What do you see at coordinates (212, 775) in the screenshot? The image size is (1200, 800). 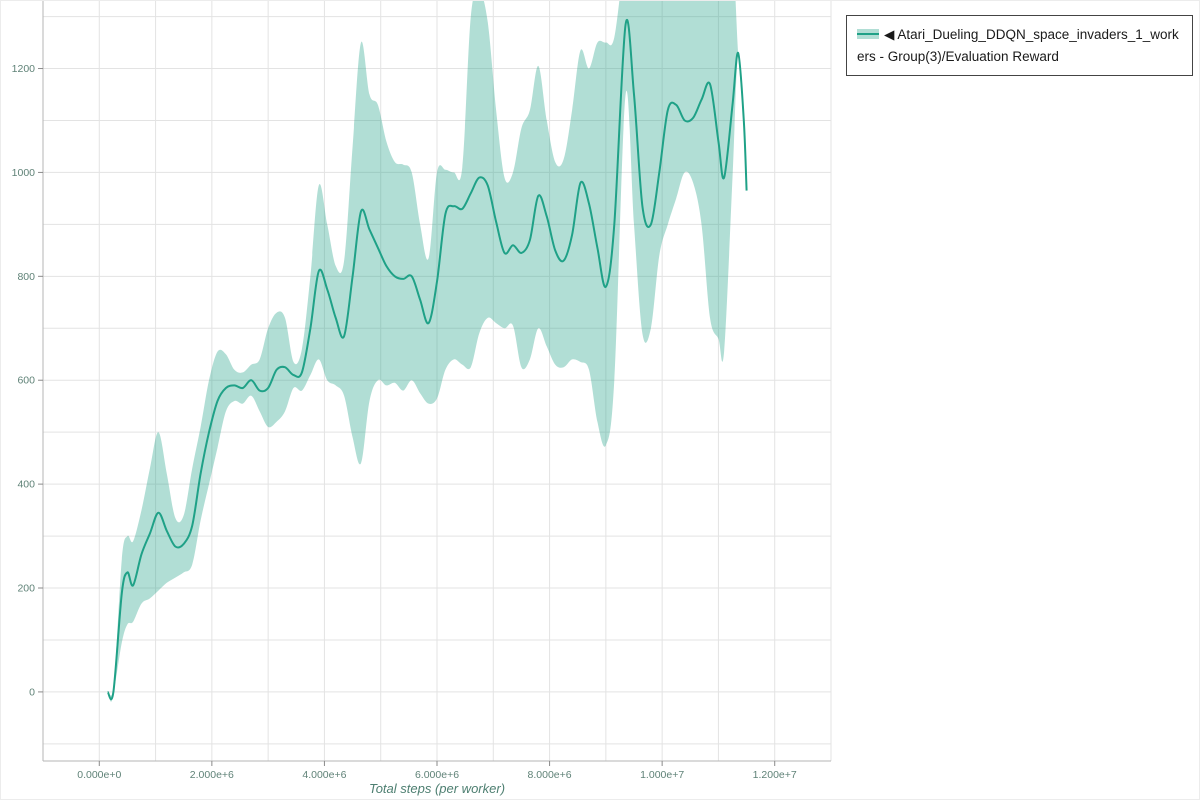 I see `x-tick-label: 2.000e+6` at bounding box center [212, 775].